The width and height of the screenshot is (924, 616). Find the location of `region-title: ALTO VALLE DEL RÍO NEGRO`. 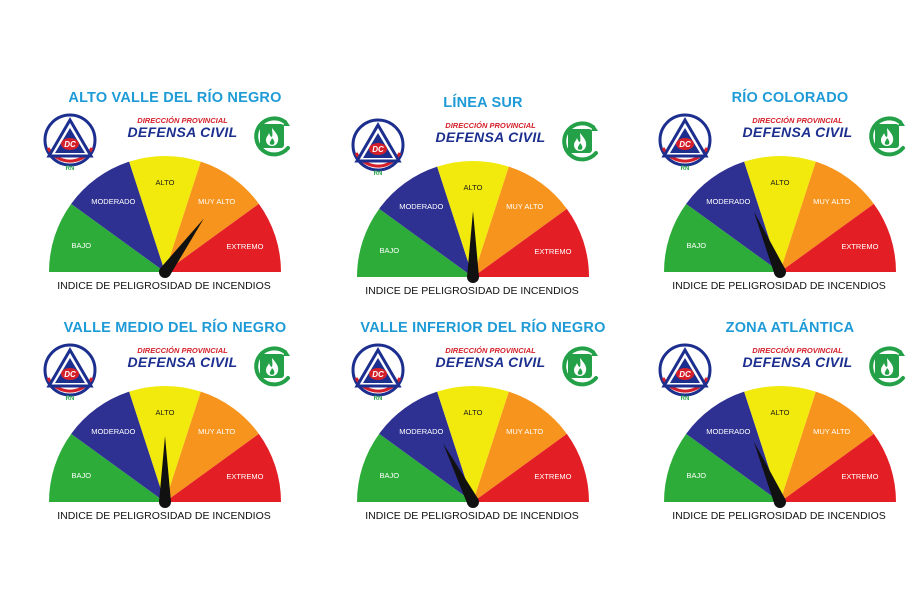

region-title: ALTO VALLE DEL RÍO NEGRO is located at coordinates (175, 98).